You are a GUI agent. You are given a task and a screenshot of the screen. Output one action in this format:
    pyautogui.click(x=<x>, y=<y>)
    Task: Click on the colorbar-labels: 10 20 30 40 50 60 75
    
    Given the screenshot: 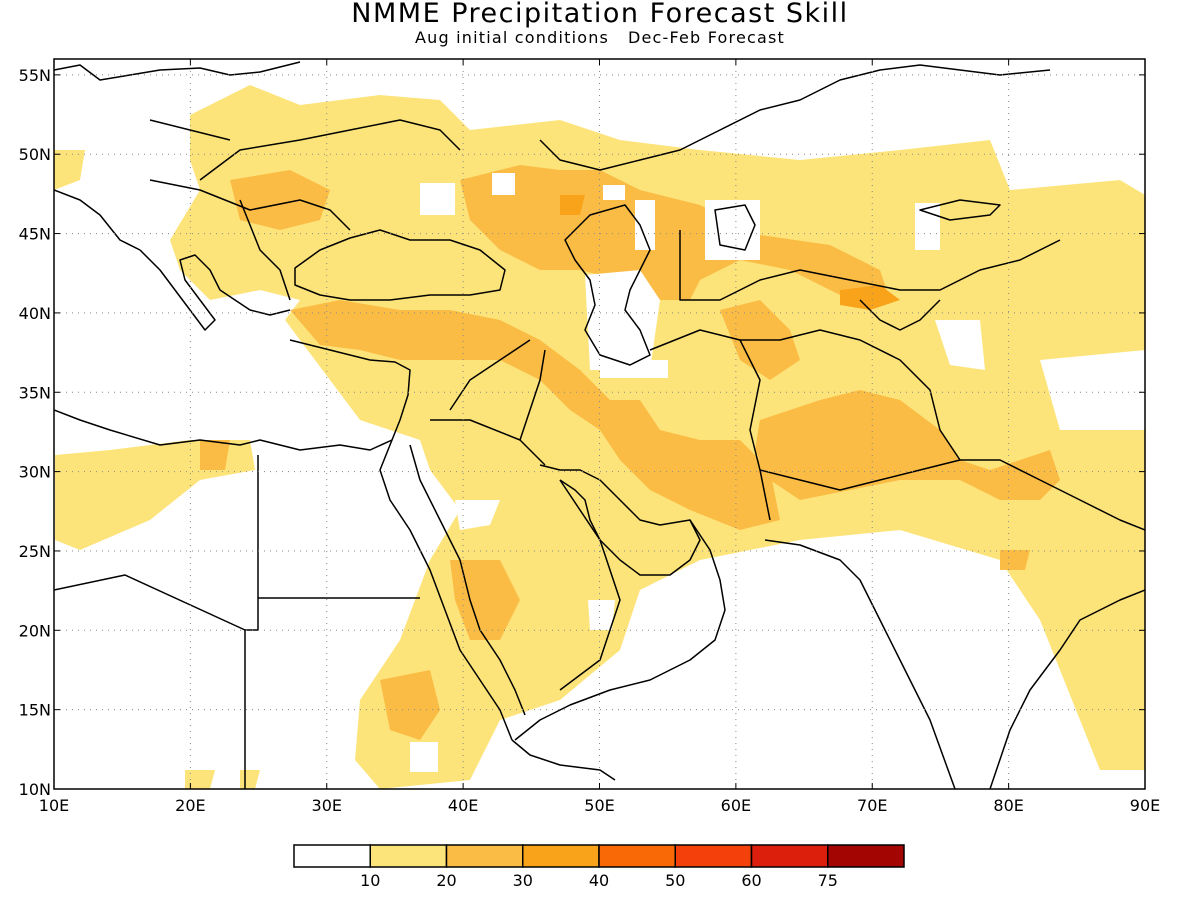 What is the action you would take?
    pyautogui.click(x=599, y=880)
    